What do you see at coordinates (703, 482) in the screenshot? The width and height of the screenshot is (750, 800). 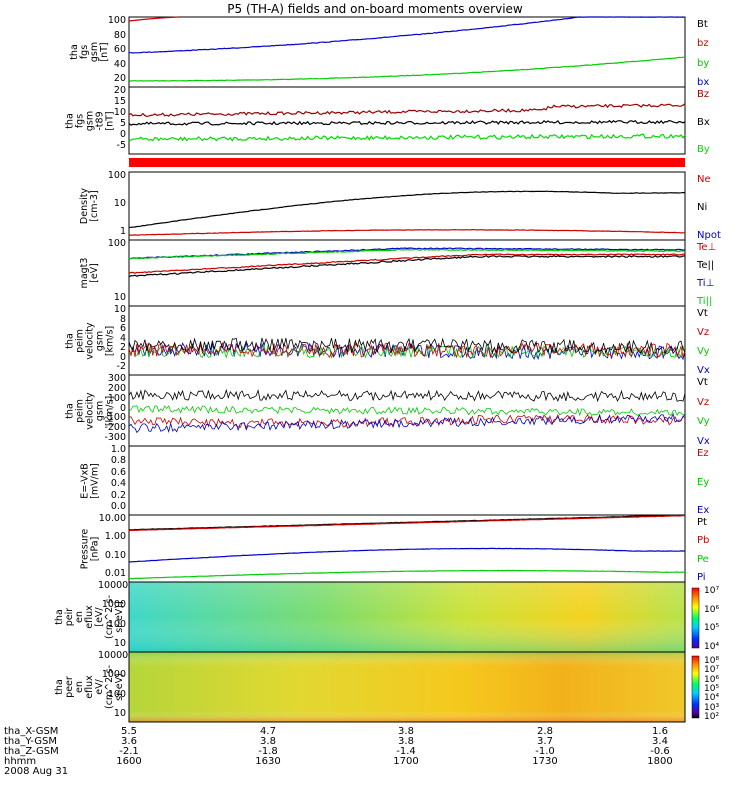 I see `legend-efield-item: Ey` at bounding box center [703, 482].